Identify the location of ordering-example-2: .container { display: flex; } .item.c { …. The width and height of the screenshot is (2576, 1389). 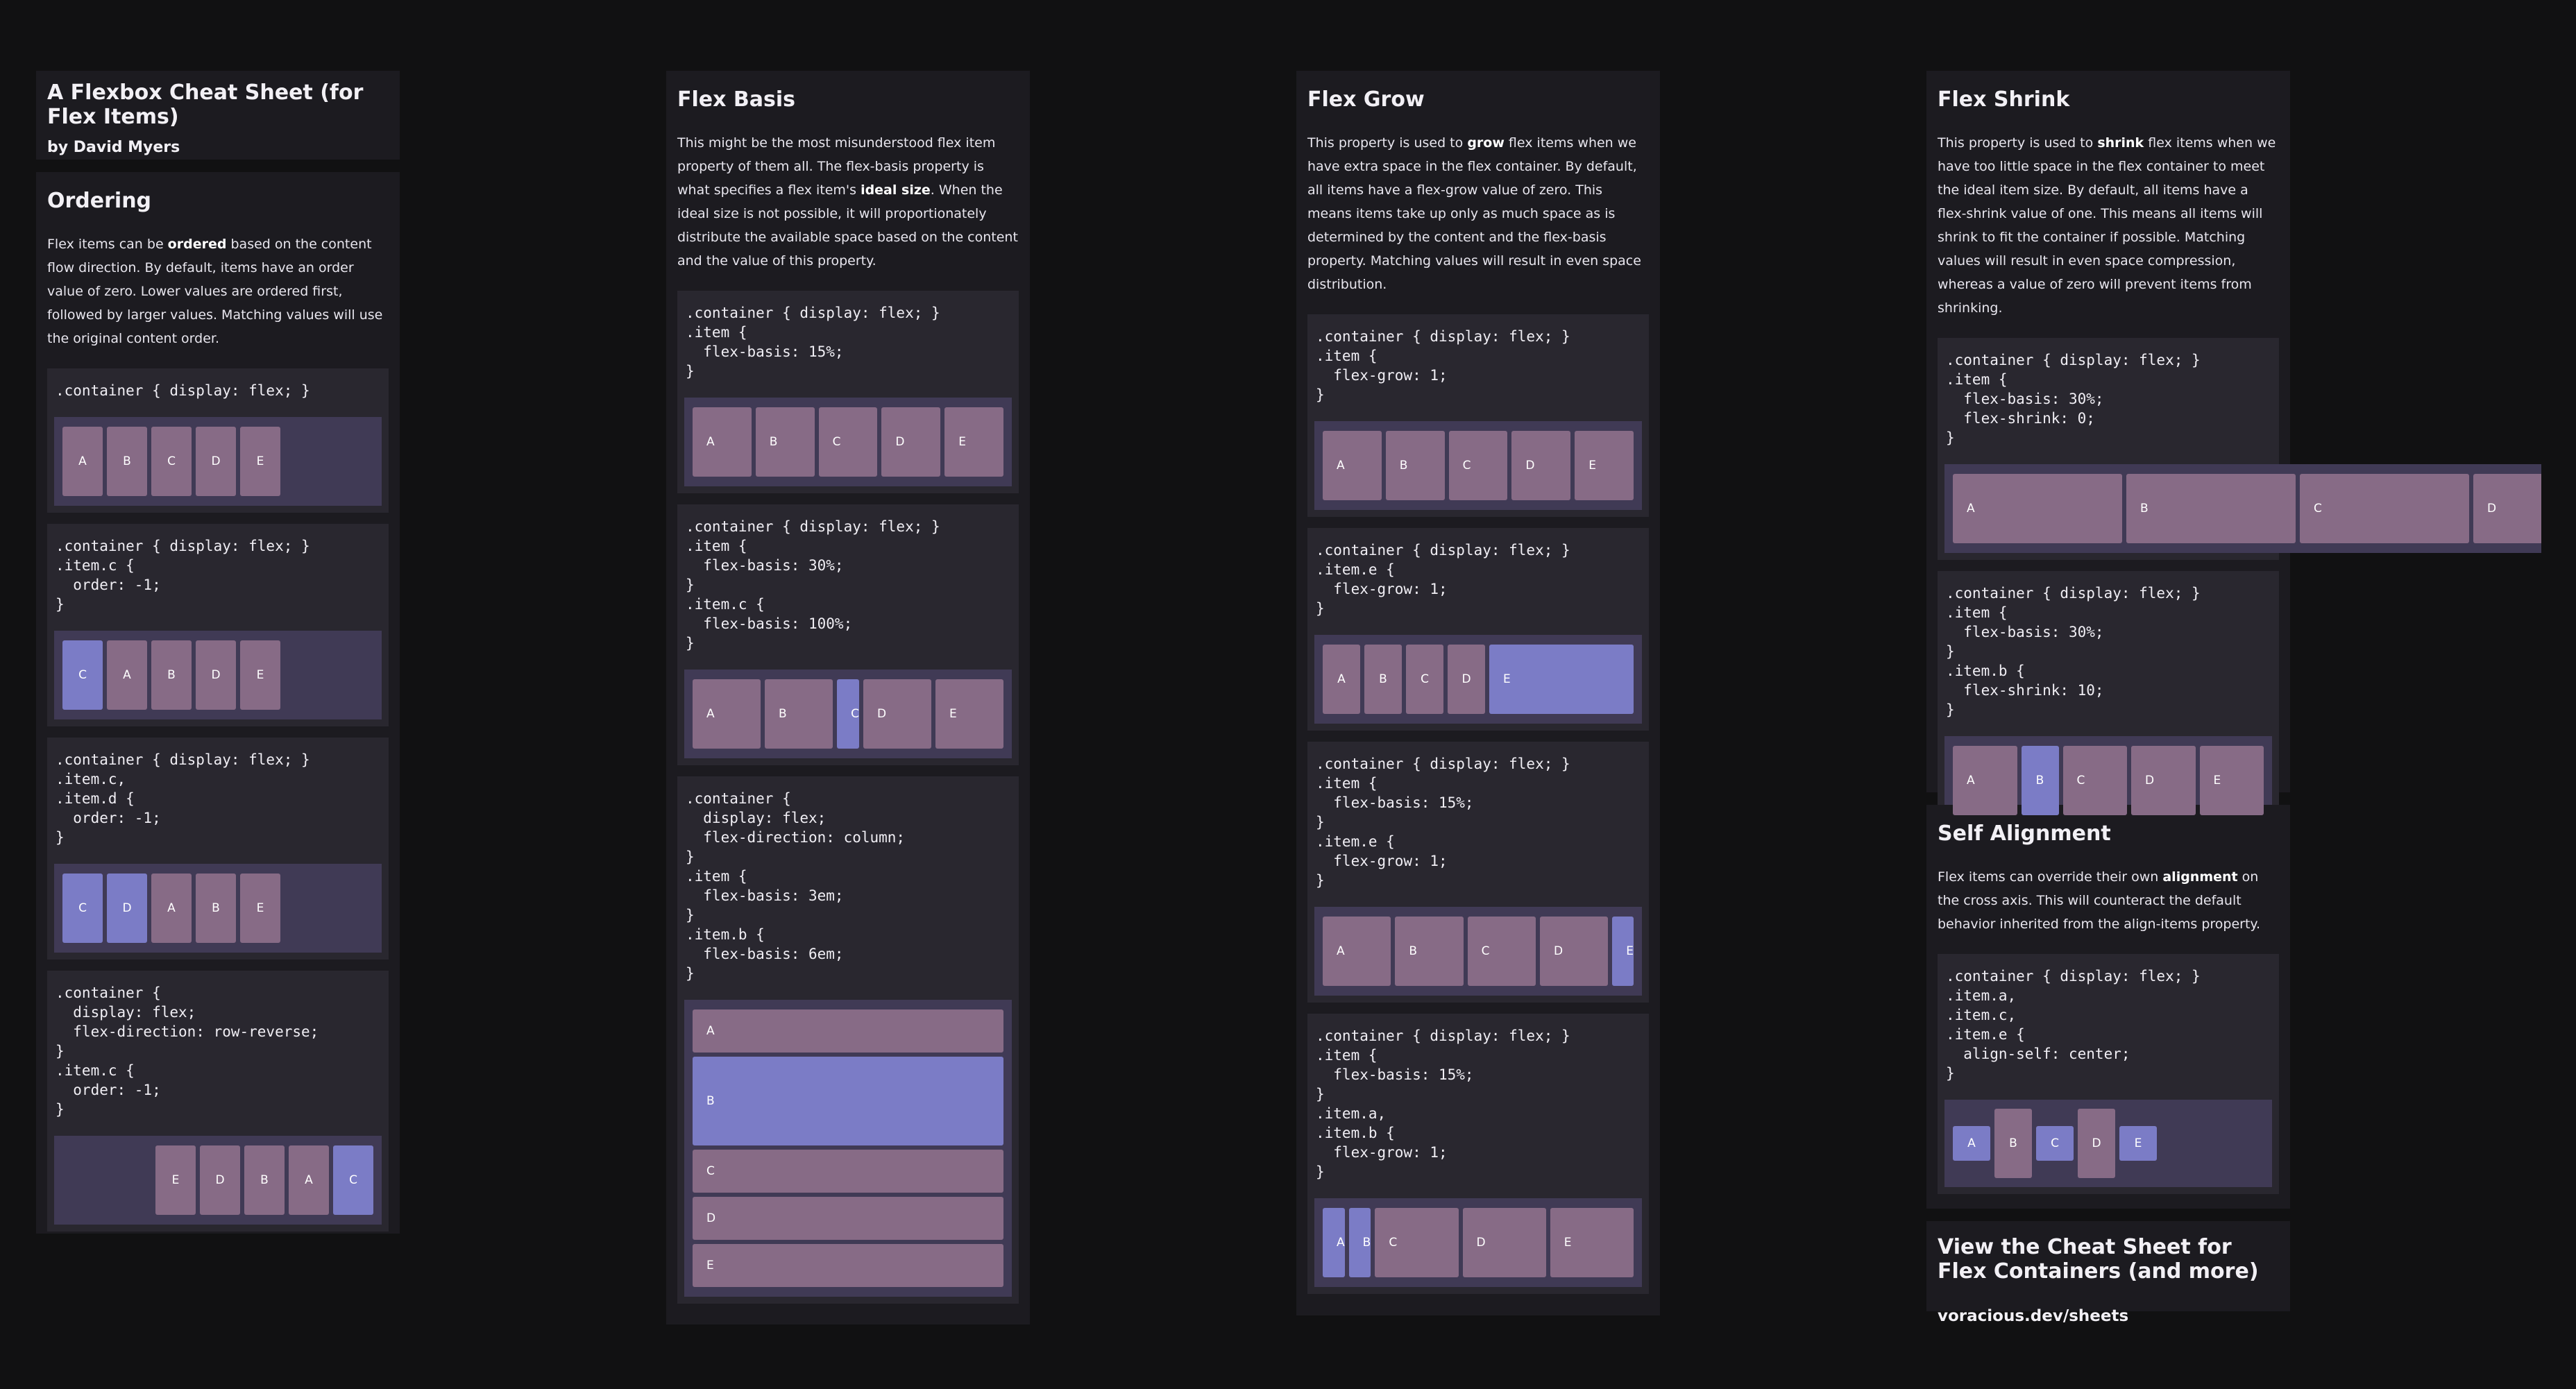
(218, 625).